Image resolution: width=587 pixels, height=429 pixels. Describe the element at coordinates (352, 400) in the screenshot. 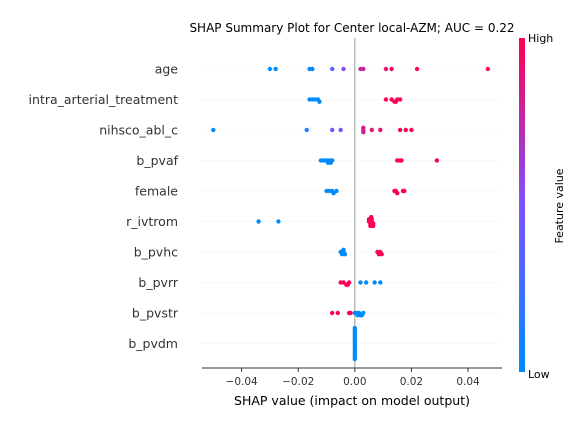

I see `x-axis-label: SHAP value (impact on model output)` at that location.